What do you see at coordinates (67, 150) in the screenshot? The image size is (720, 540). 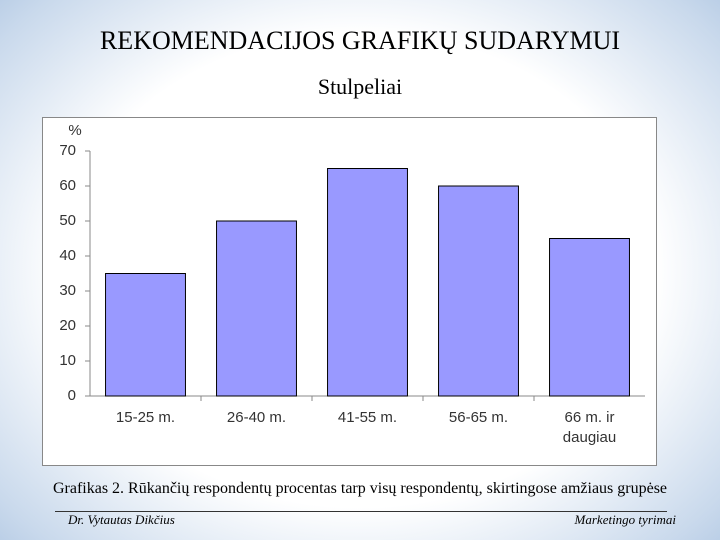 I see `y-tick-label: 70` at bounding box center [67, 150].